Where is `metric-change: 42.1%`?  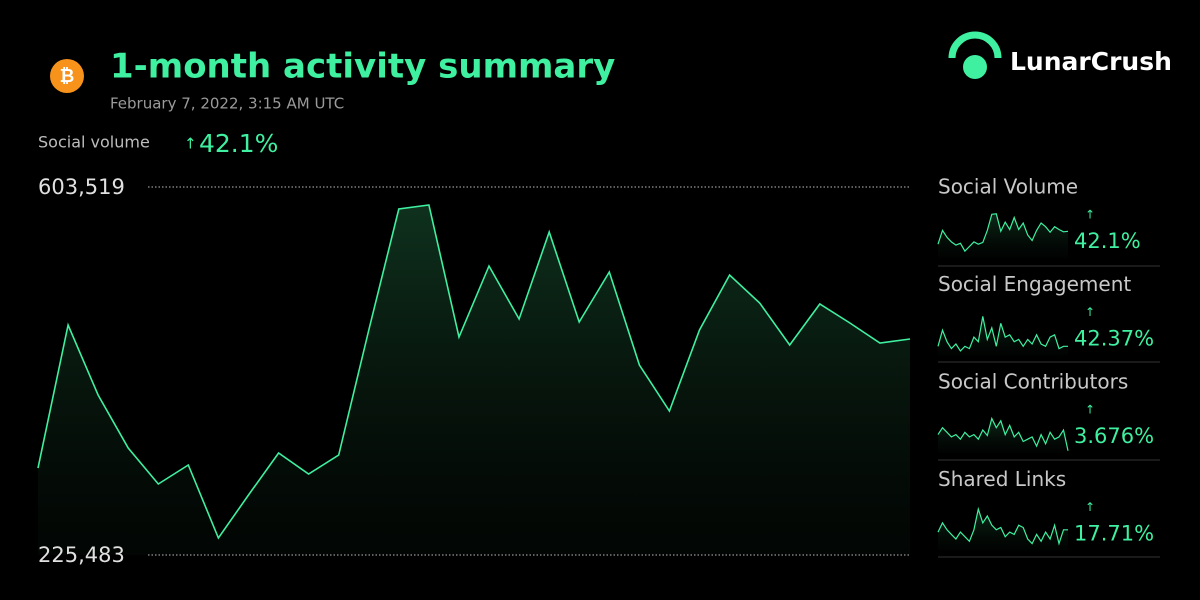
metric-change: 42.1% is located at coordinates (1107, 241).